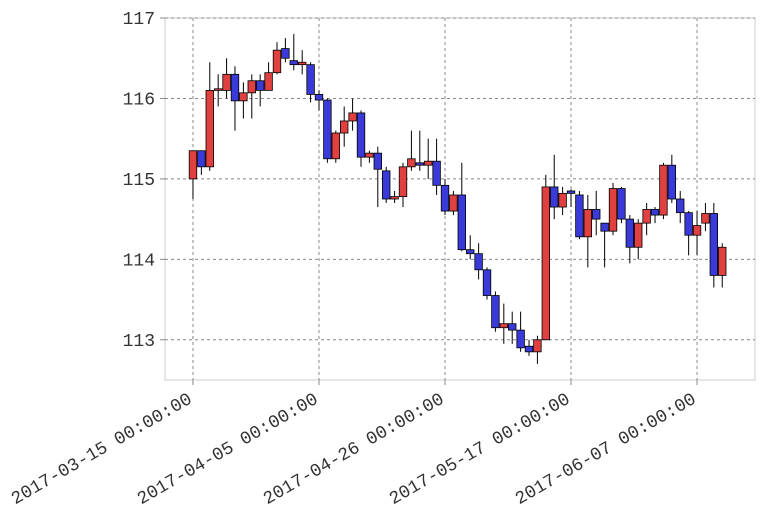  Describe the element at coordinates (139, 100) in the screenshot. I see `y-tick-label: 116` at that location.